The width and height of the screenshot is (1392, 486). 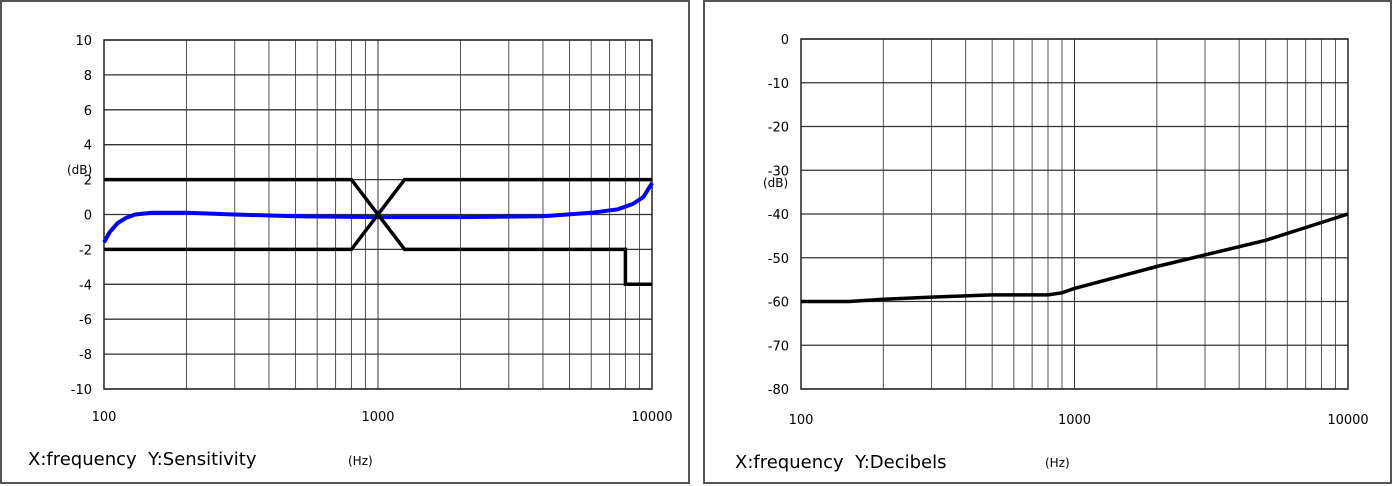 What do you see at coordinates (778, 303) in the screenshot?
I see `y-tick-label: -60` at bounding box center [778, 303].